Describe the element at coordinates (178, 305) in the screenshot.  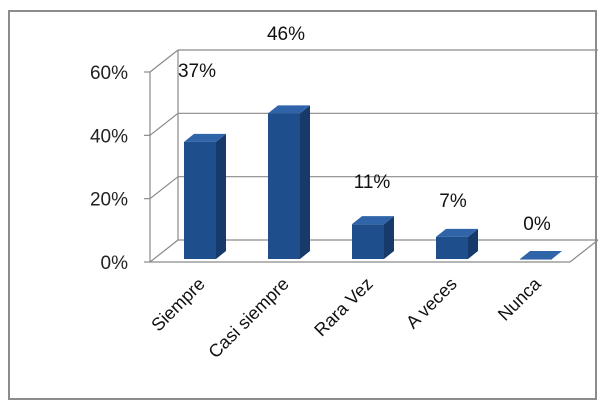
I see `category-label: Siempre` at that location.